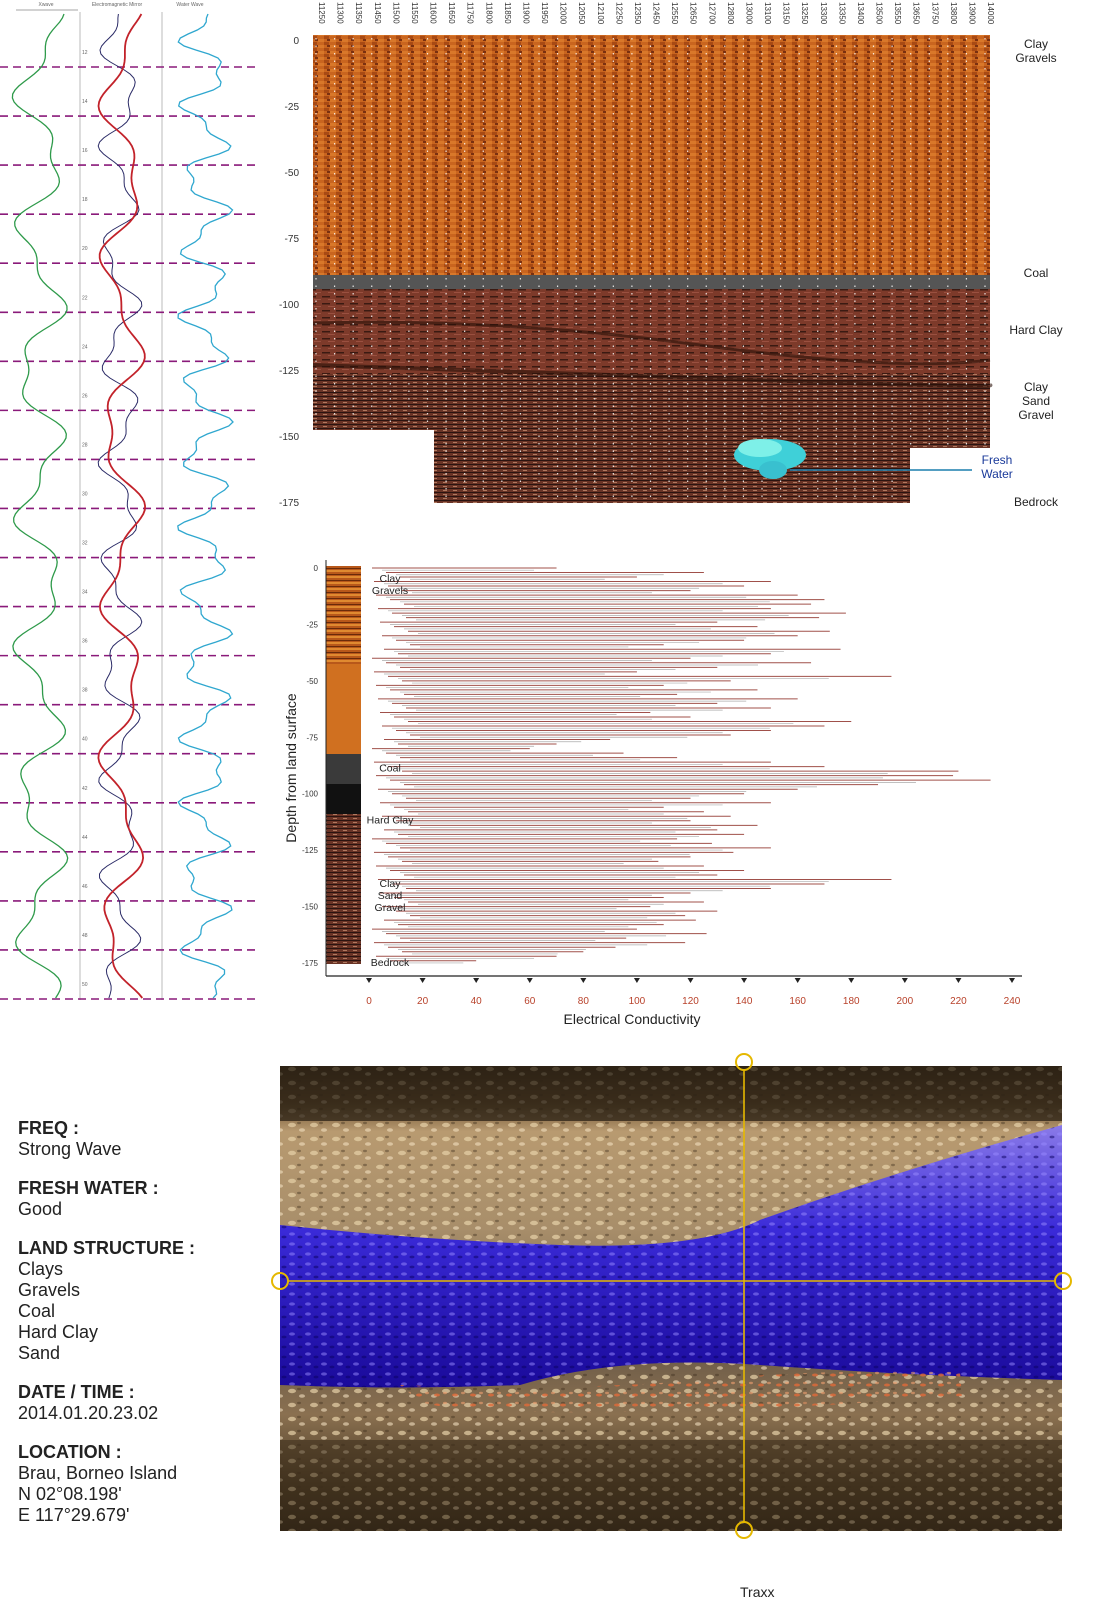 The image size is (1094, 1600). I want to click on station-label: 11750, so click(470, 13).